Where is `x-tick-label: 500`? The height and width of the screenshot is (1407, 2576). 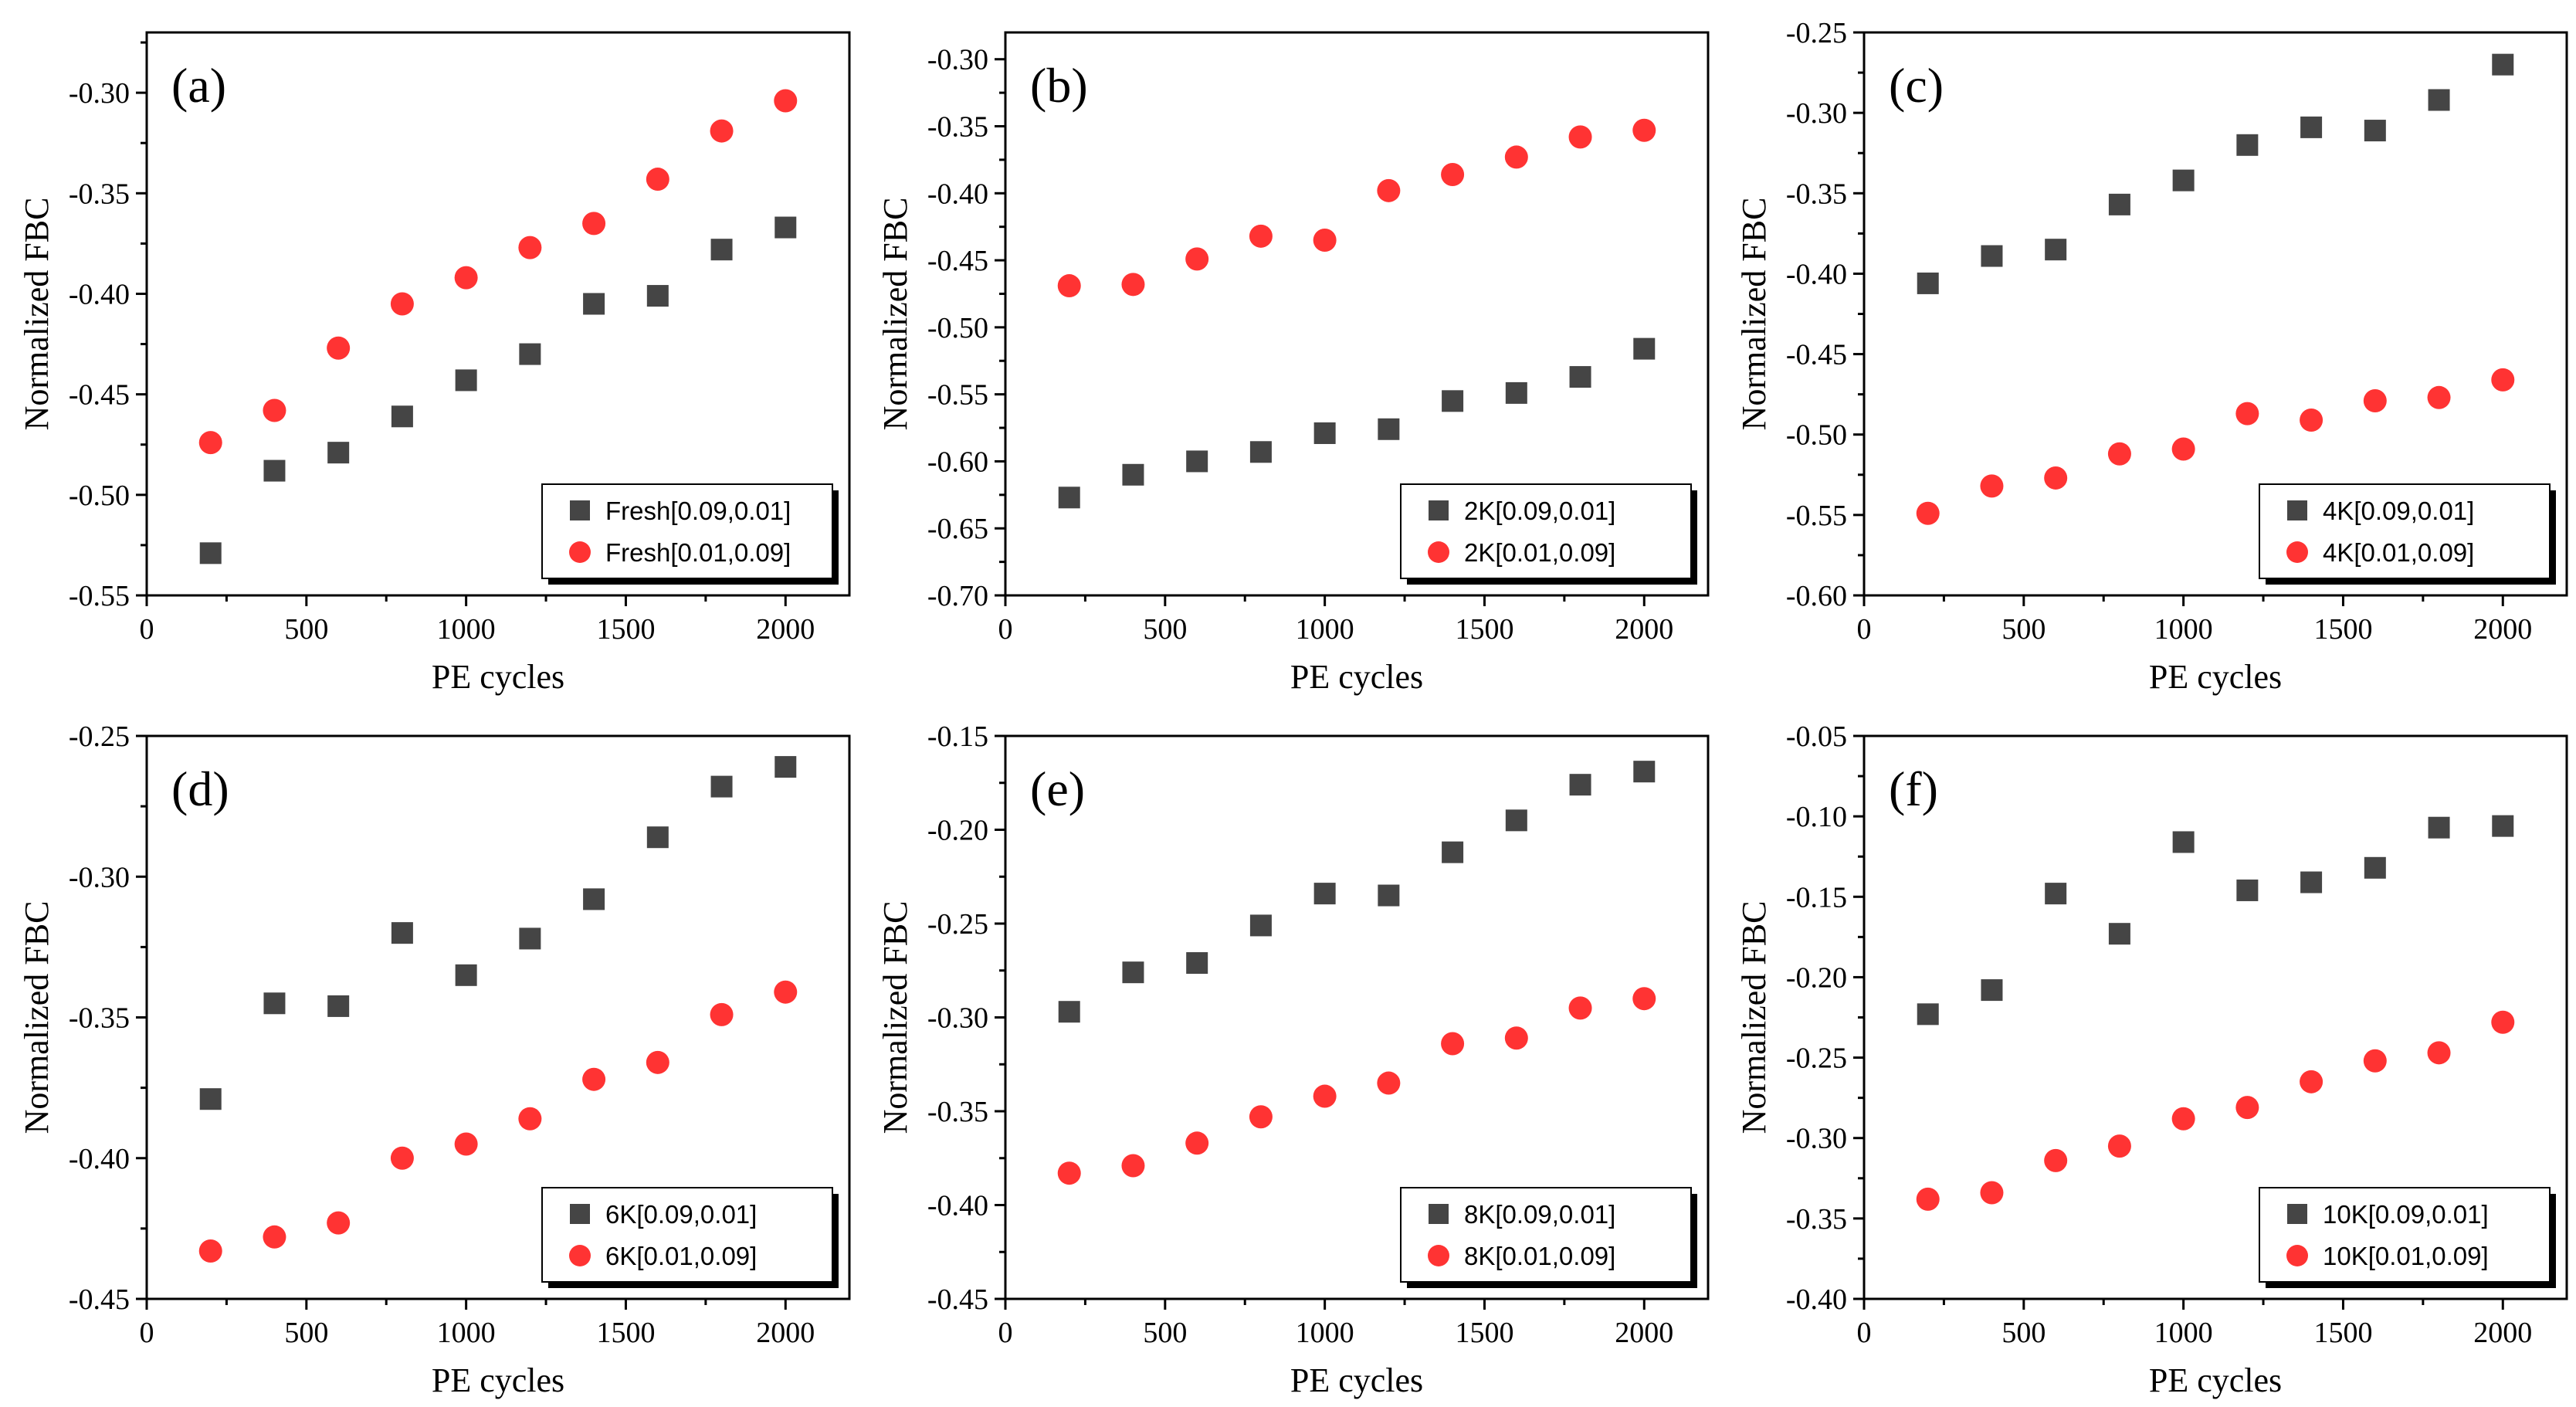
x-tick-label: 500 is located at coordinates (1165, 629).